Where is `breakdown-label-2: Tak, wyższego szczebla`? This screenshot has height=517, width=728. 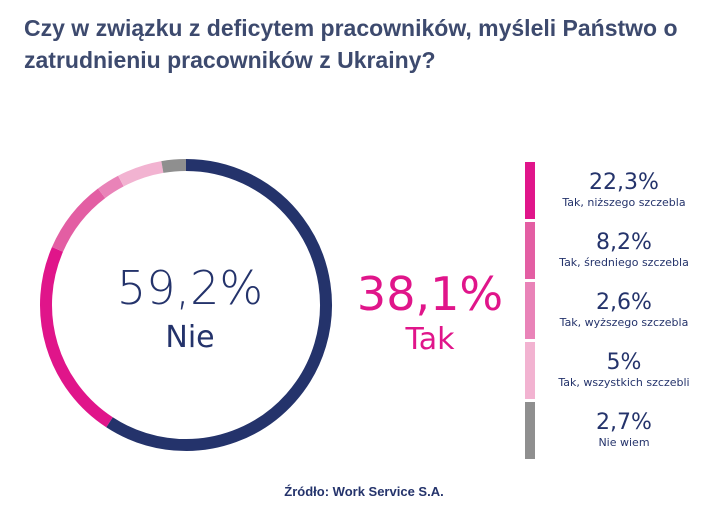
breakdown-label-2: Tak, wyższego szczebla is located at coordinates (624, 322).